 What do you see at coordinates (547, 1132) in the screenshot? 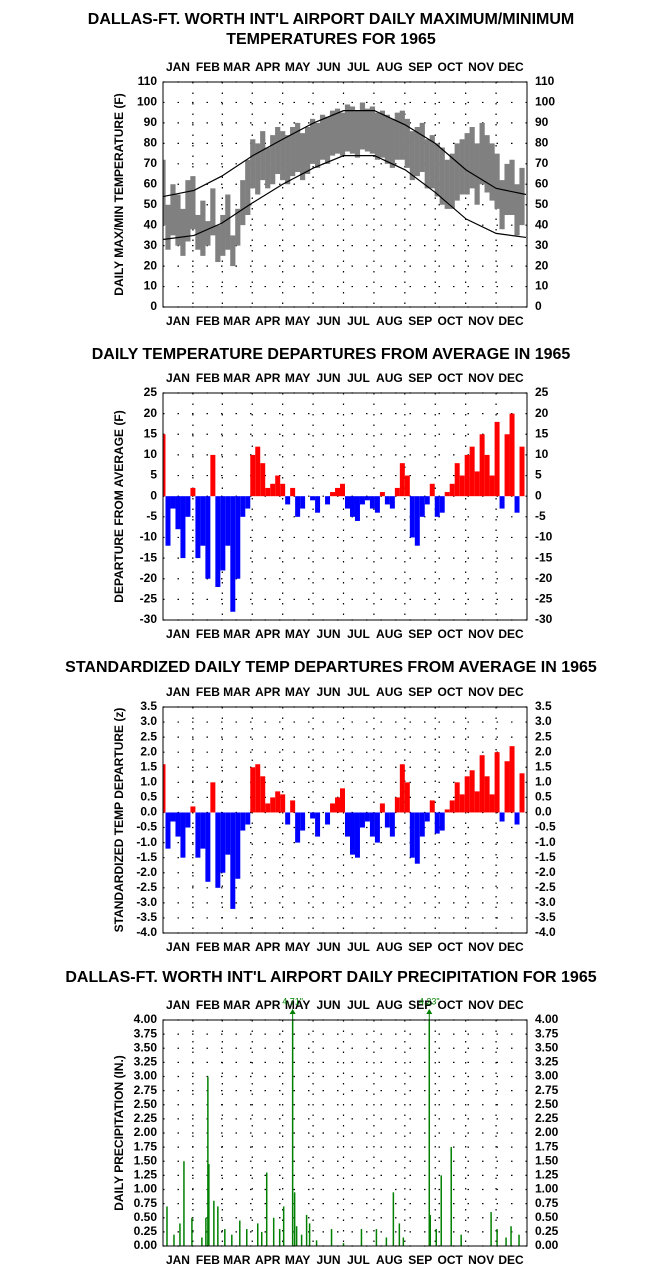
I see `y-tick-label-right: 2.00` at bounding box center [547, 1132].